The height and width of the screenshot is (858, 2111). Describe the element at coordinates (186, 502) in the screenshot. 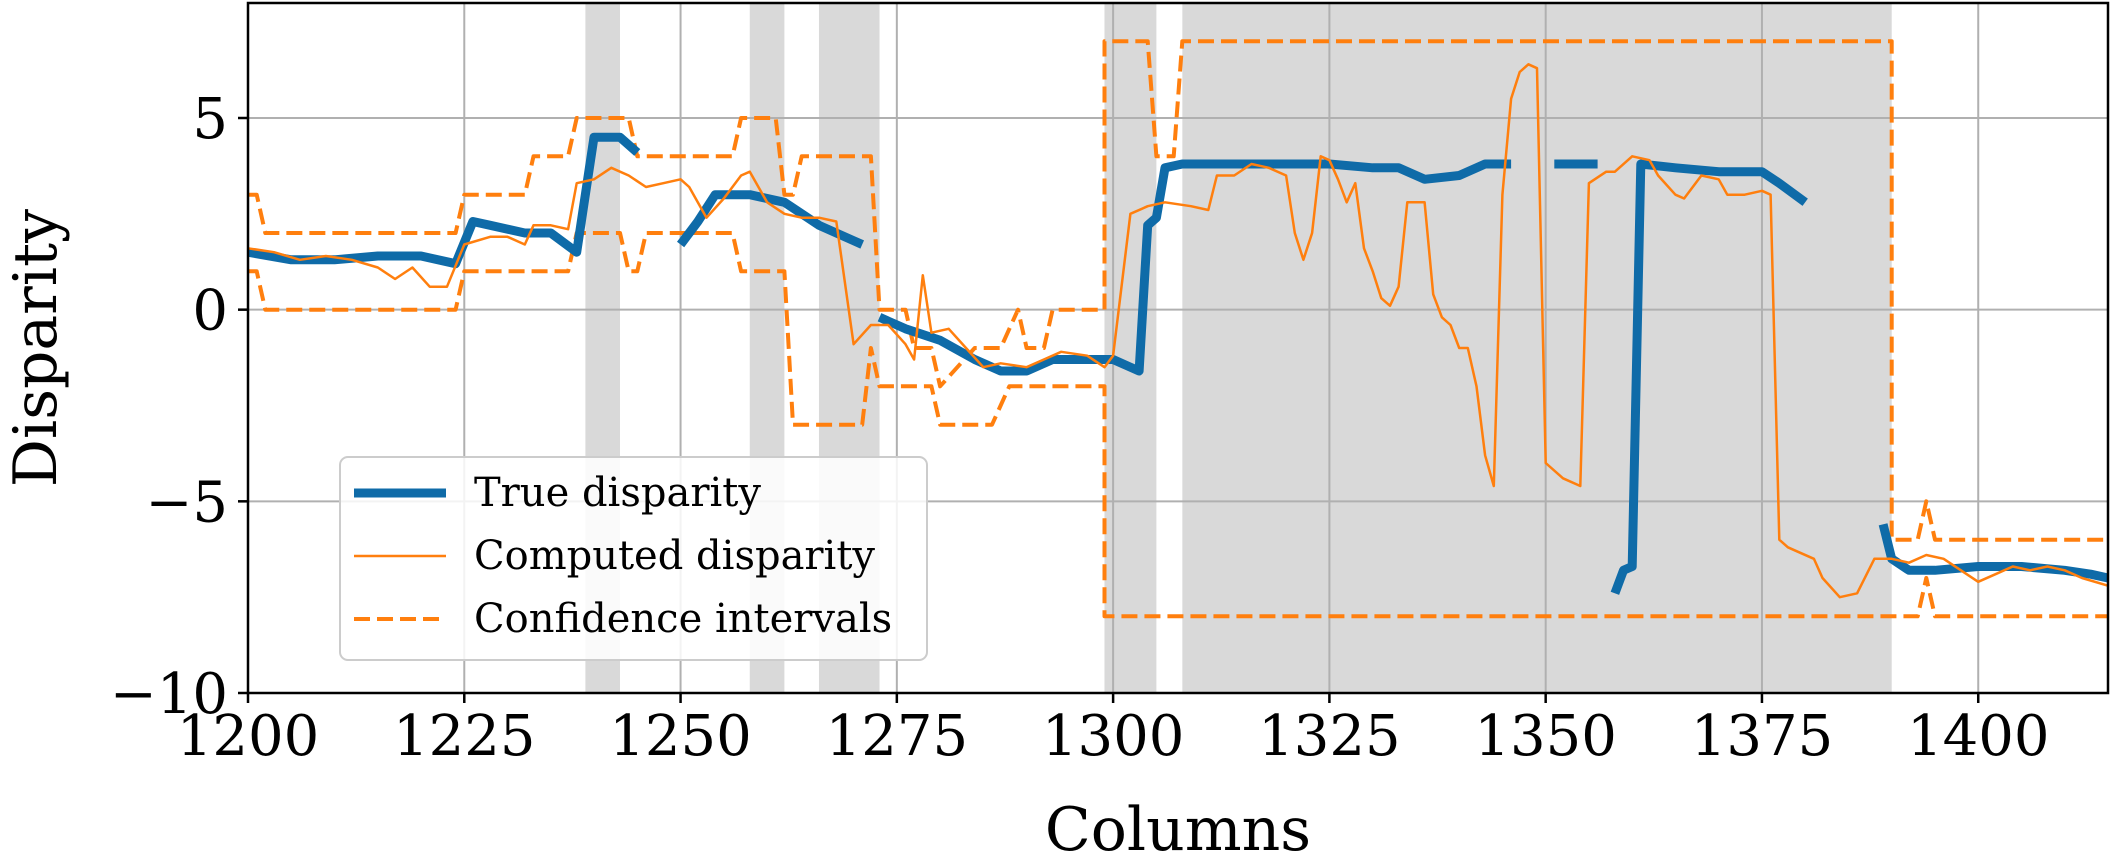

I see `y-tick-label: −5` at that location.